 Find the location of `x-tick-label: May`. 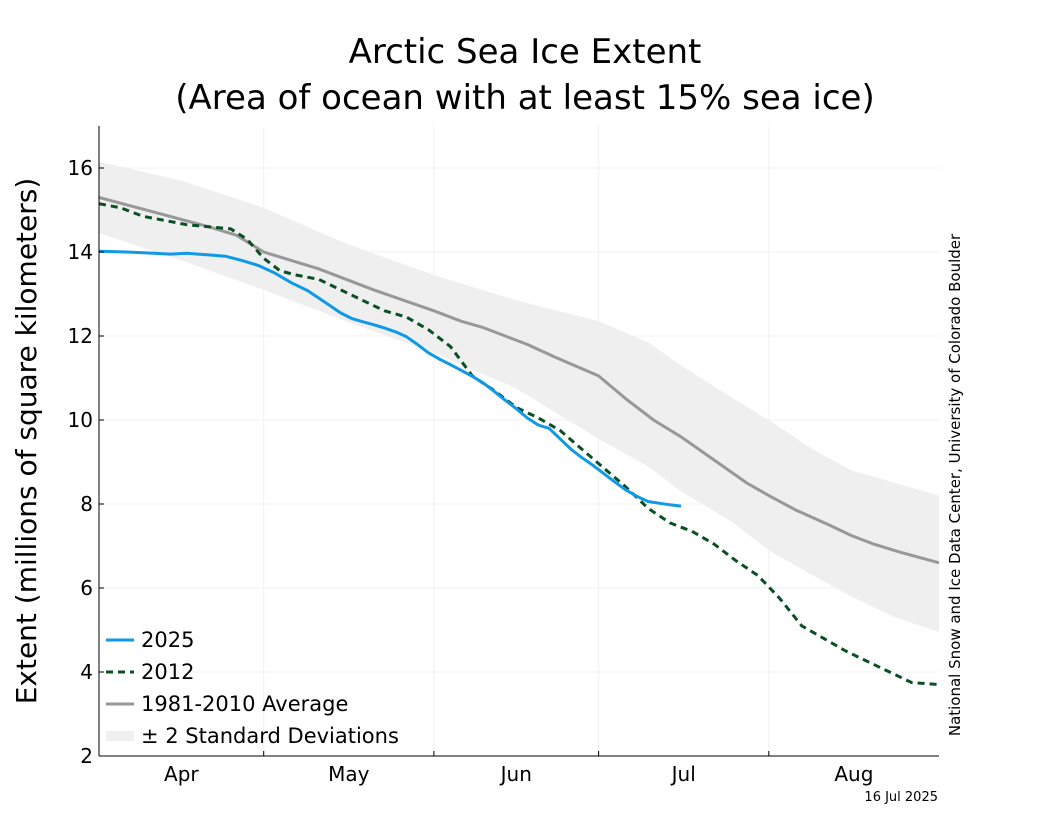

x-tick-label: May is located at coordinates (349, 774).